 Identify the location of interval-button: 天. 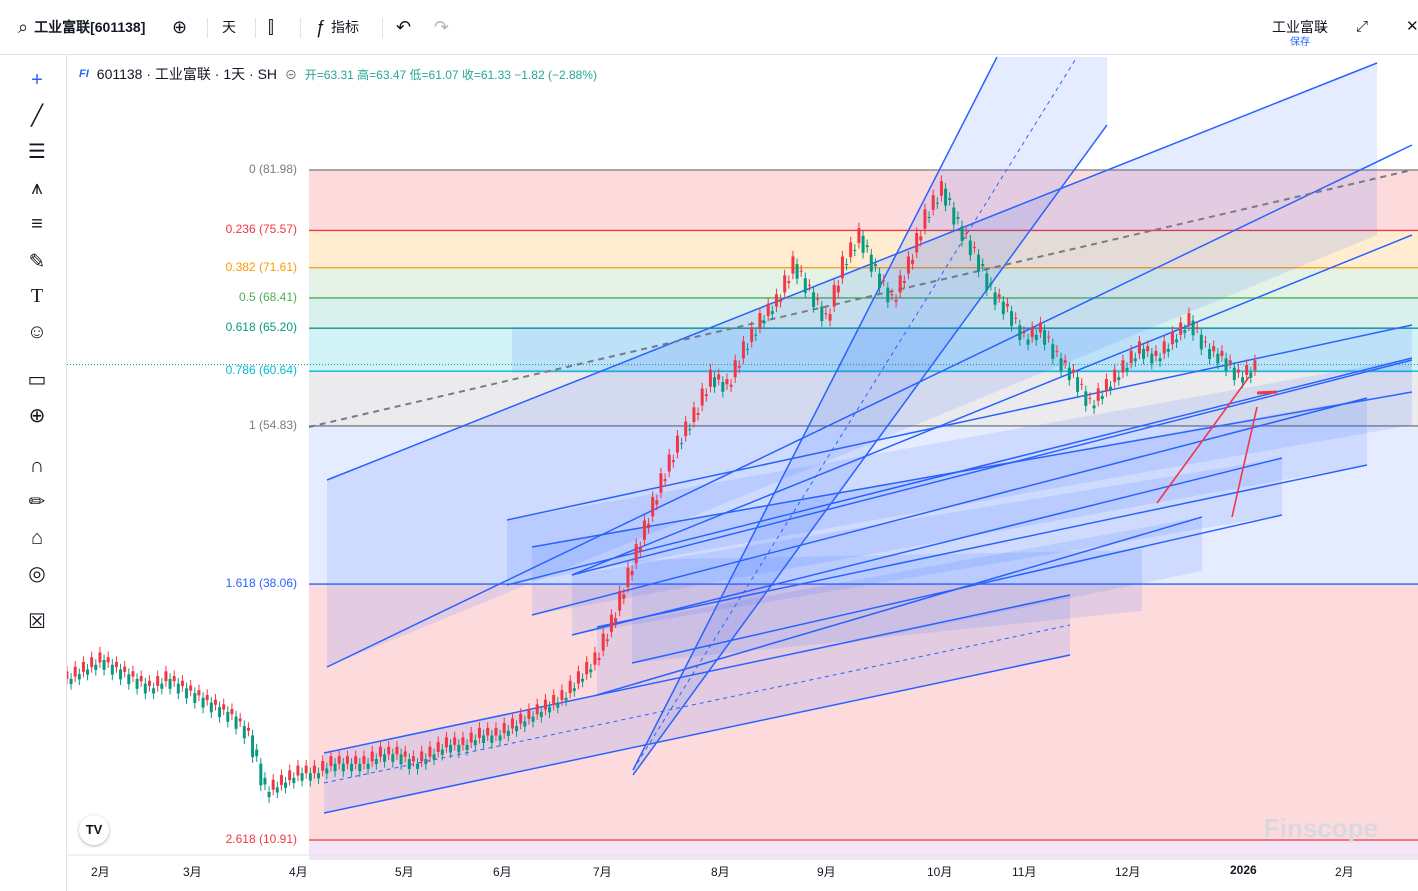
(229, 27).